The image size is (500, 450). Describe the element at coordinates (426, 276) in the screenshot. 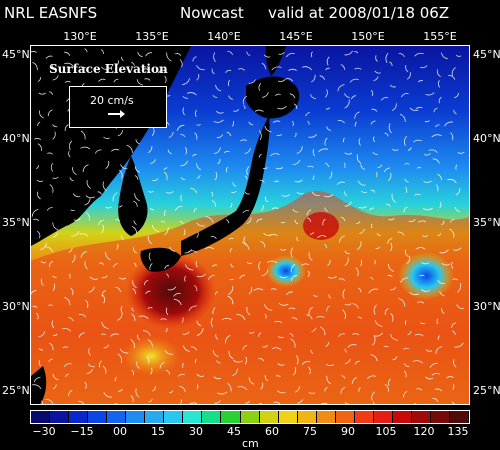

I see `cold-eddy` at that location.